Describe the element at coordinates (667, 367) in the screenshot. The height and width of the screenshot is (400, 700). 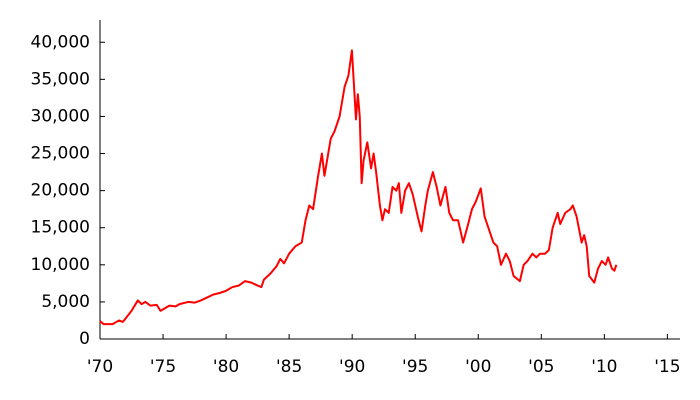
I see `x-tick-label: '15` at that location.